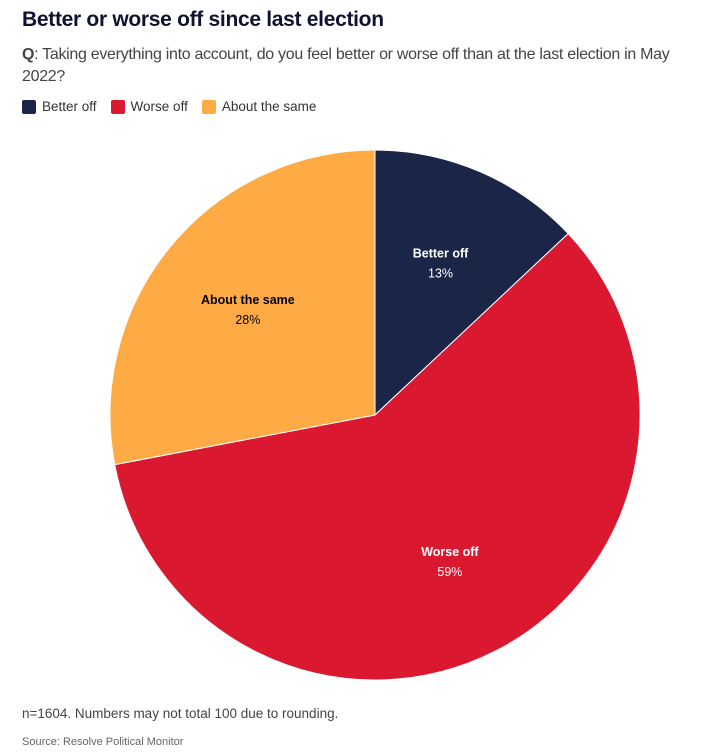 The image size is (703, 753). Describe the element at coordinates (69, 106) in the screenshot. I see `legend-label: Better off` at that location.